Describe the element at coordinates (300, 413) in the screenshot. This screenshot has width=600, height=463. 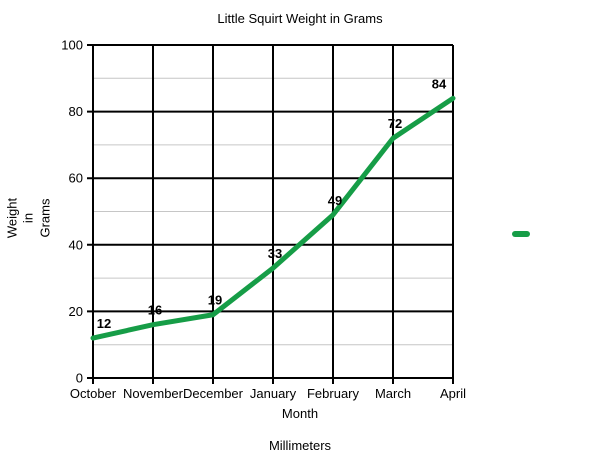
I see `x-axis-title: Month` at that location.